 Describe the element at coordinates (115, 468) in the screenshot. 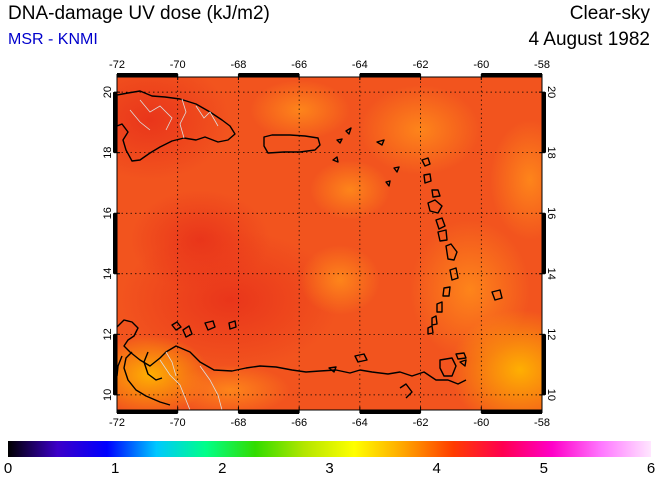

I see `colorbar-label: 1` at that location.